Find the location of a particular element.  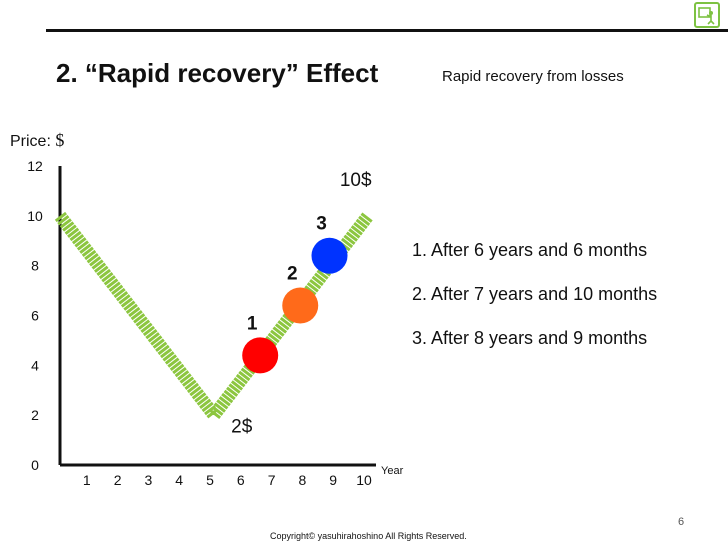

price-annotation-1: 10$ is located at coordinates (356, 180).